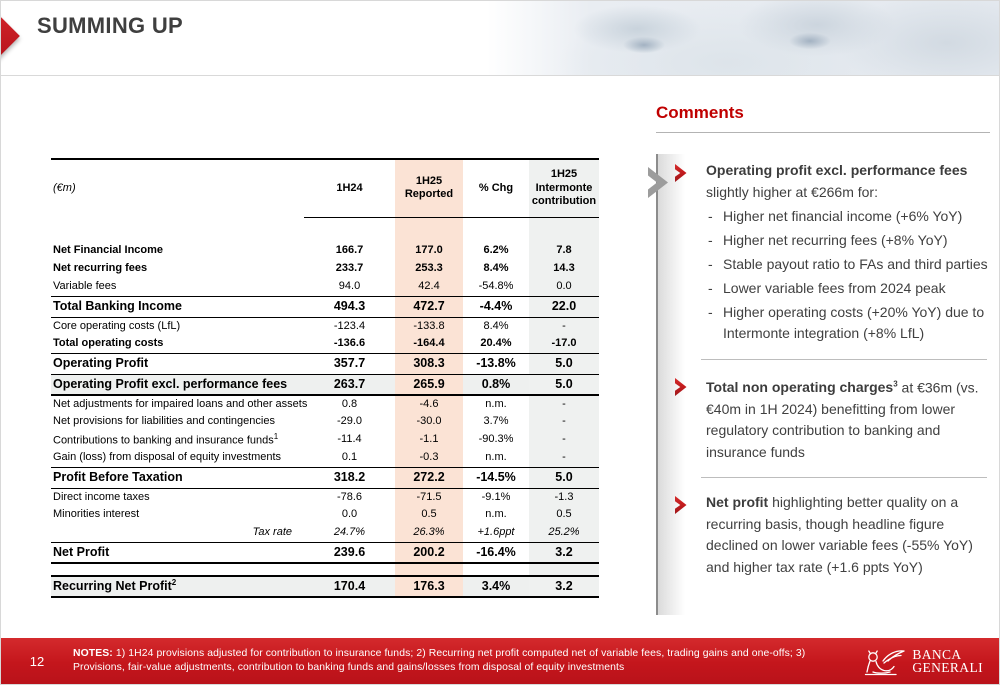 Image resolution: width=1000 pixels, height=685 pixels. Describe the element at coordinates (349, 552) in the screenshot. I see `row-value: 239.6` at that location.